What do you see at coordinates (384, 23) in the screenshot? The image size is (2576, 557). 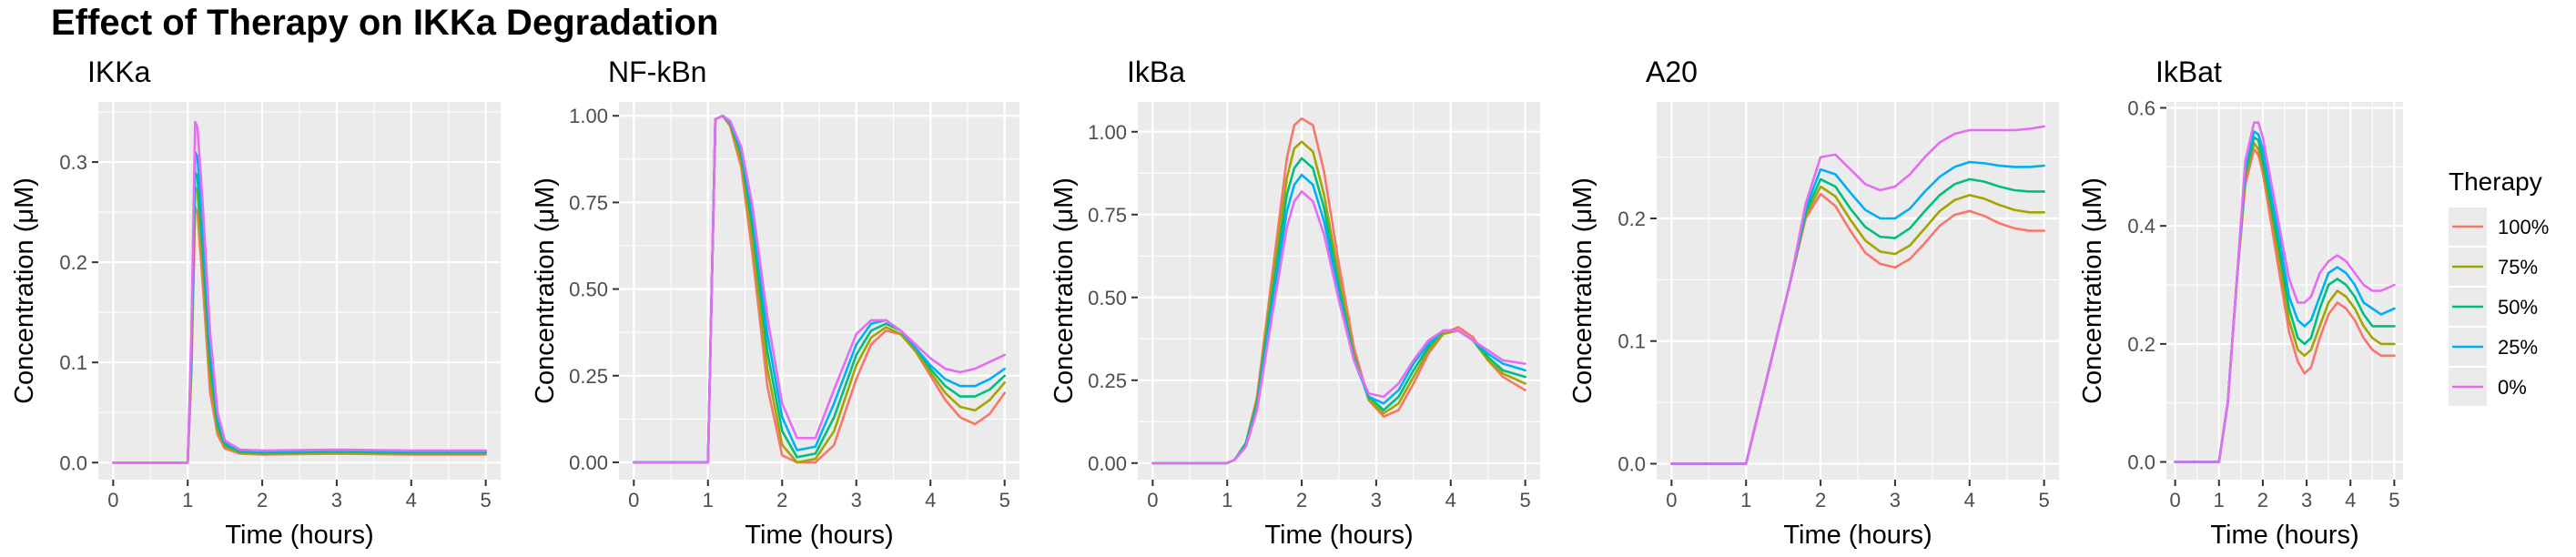 I see `figure-title: Effect of Therapy on IKKa Degradation` at bounding box center [384, 23].